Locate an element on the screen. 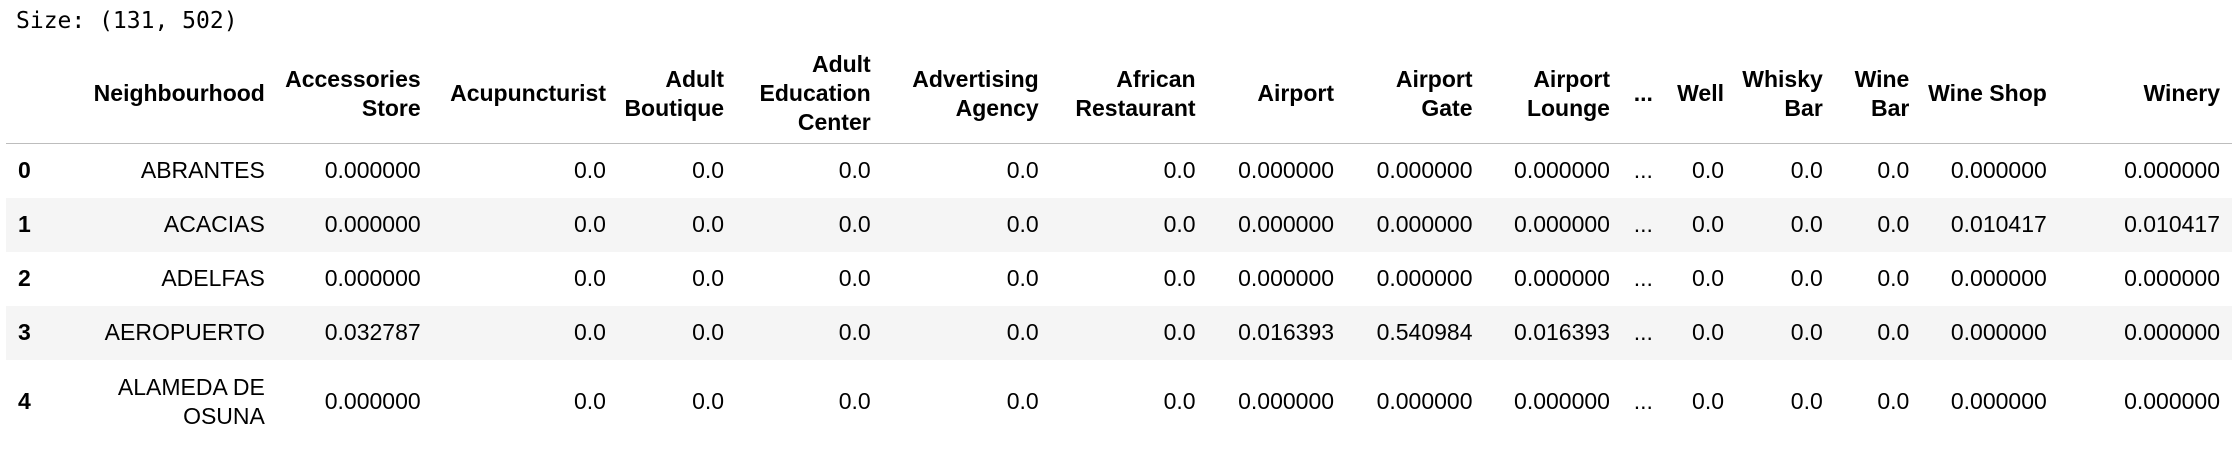  column-header: Advertising Agency is located at coordinates (966, 94).